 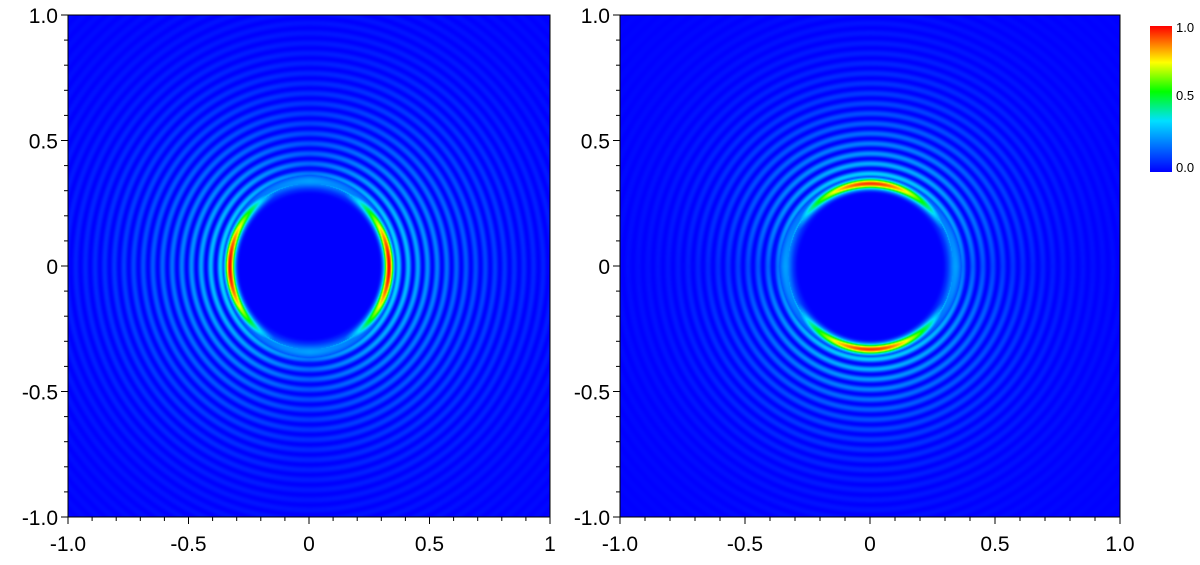 What do you see at coordinates (745, 544) in the screenshot?
I see `right-x-tick-label: -0.5` at bounding box center [745, 544].